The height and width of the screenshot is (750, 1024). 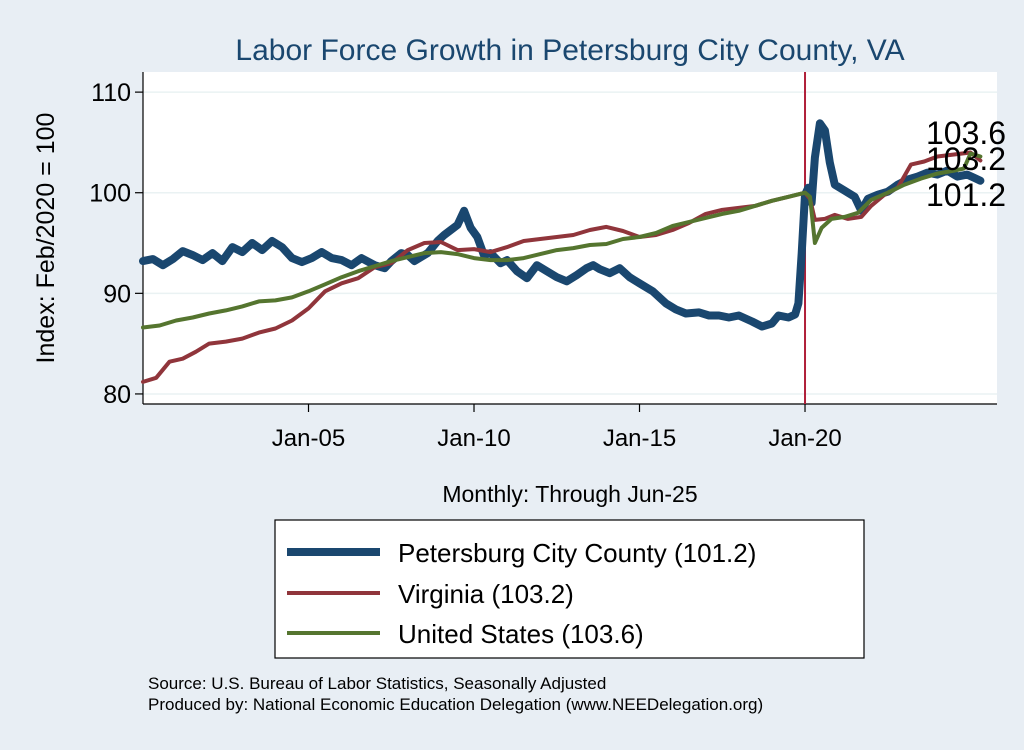 What do you see at coordinates (46, 238) in the screenshot?
I see `y-axis-title: Index: Feb/2020 = 100` at bounding box center [46, 238].